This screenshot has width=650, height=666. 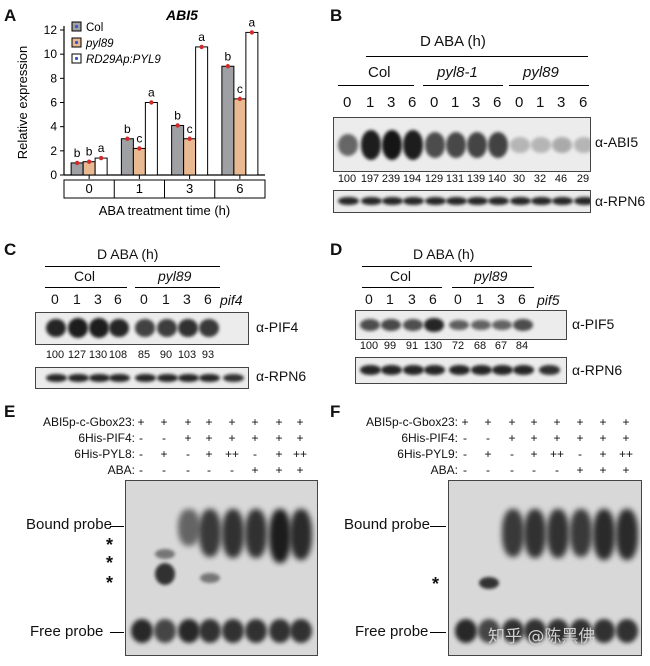 What do you see at coordinates (438, 526) in the screenshot?
I see `panel-f-bound-tick` at bounding box center [438, 526].